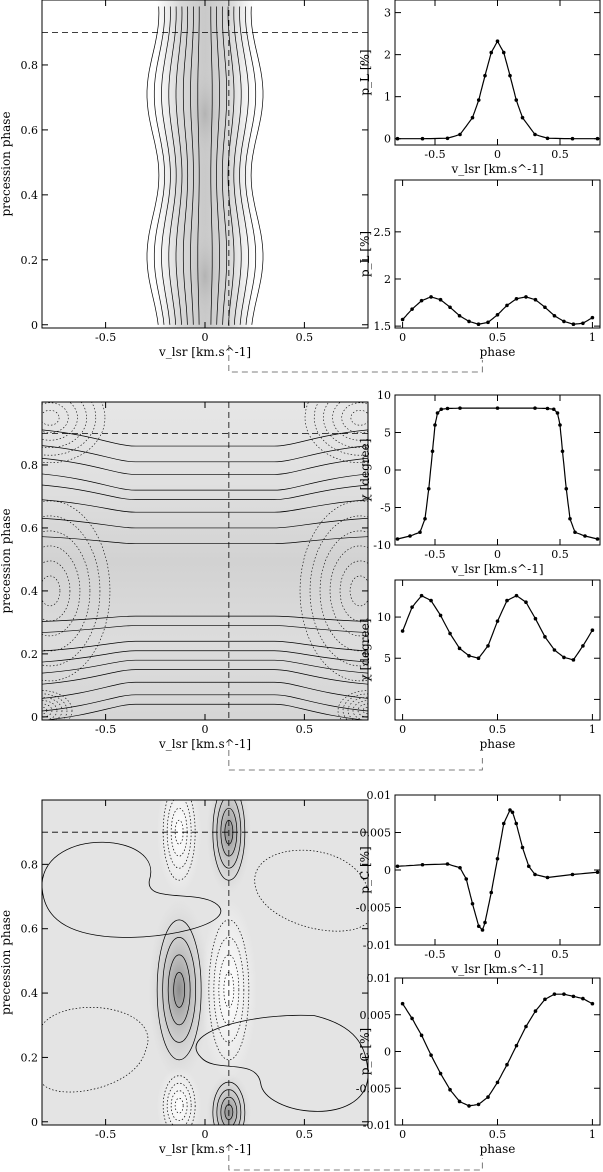 Image resolution: width=603 pixels, height=1172 pixels. I want to click on connector-line, so click(355, 755).